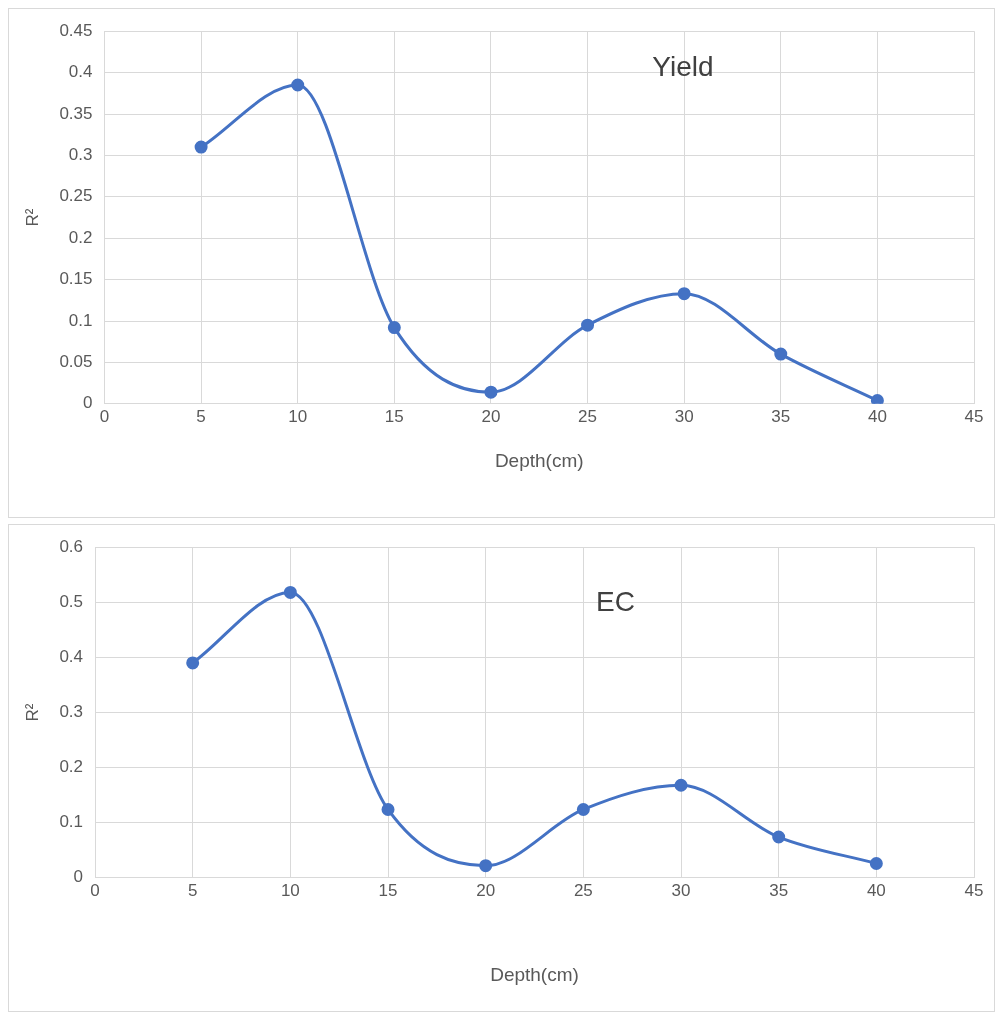 This screenshot has height=1014, width=995. What do you see at coordinates (76, 279) in the screenshot?
I see `y-tick-label: 0.15` at bounding box center [76, 279].